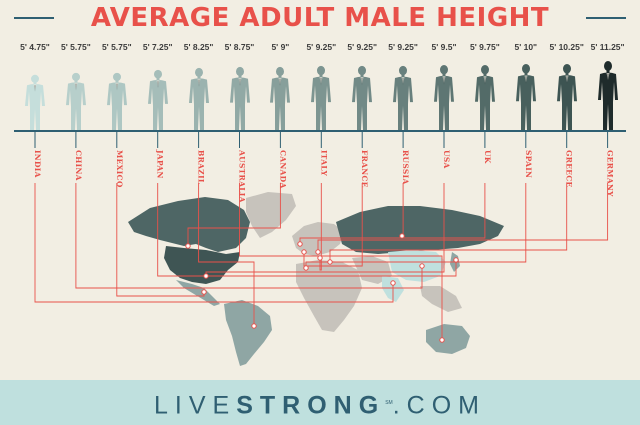  Describe the element at coordinates (528, 164) in the screenshot. I see `country-label-spain: SPAIN` at that location.